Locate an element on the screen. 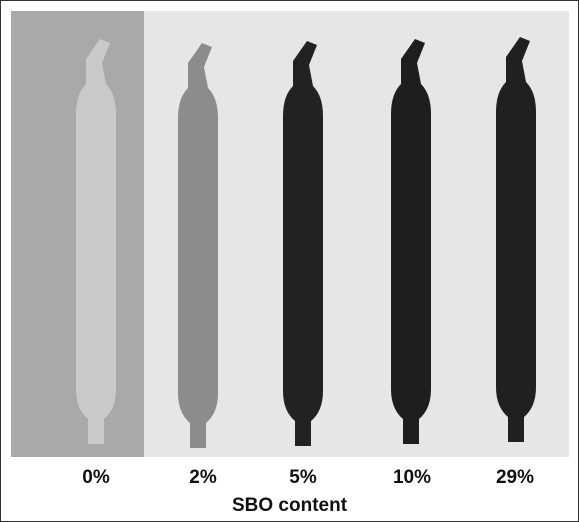 The image size is (579, 522). label: 0% is located at coordinates (96, 477).